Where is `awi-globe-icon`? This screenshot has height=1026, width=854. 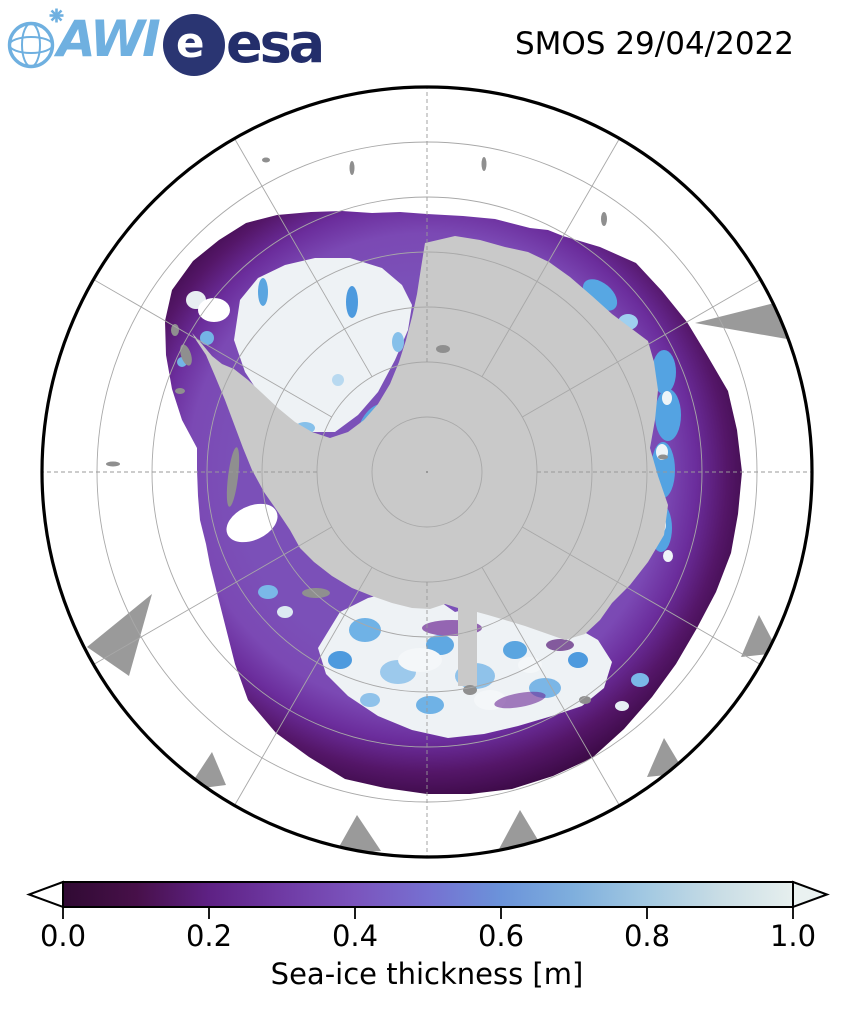 awi-globe-icon is located at coordinates (31, 45).